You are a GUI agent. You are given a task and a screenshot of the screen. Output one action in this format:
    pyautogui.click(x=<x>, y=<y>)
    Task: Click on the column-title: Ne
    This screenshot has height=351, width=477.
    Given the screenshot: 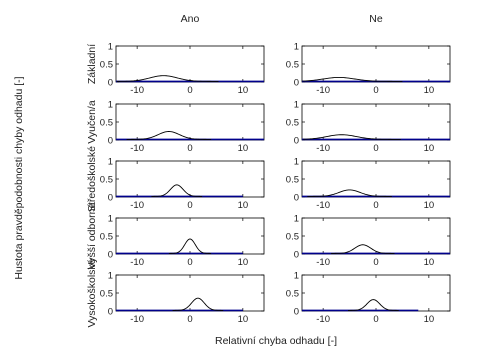 What is the action you would take?
    pyautogui.click(x=376, y=19)
    